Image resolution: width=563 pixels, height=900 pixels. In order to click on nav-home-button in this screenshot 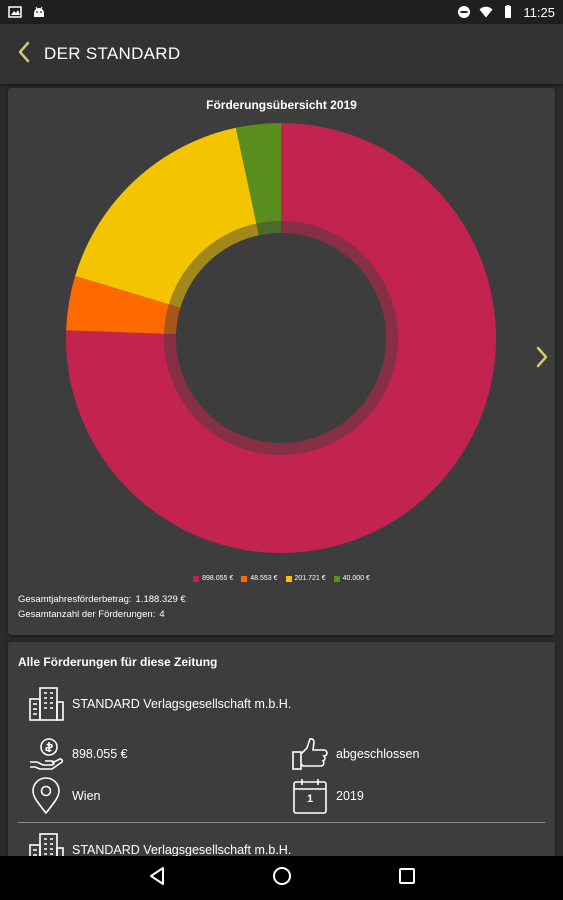, I will do `click(282, 878)`.